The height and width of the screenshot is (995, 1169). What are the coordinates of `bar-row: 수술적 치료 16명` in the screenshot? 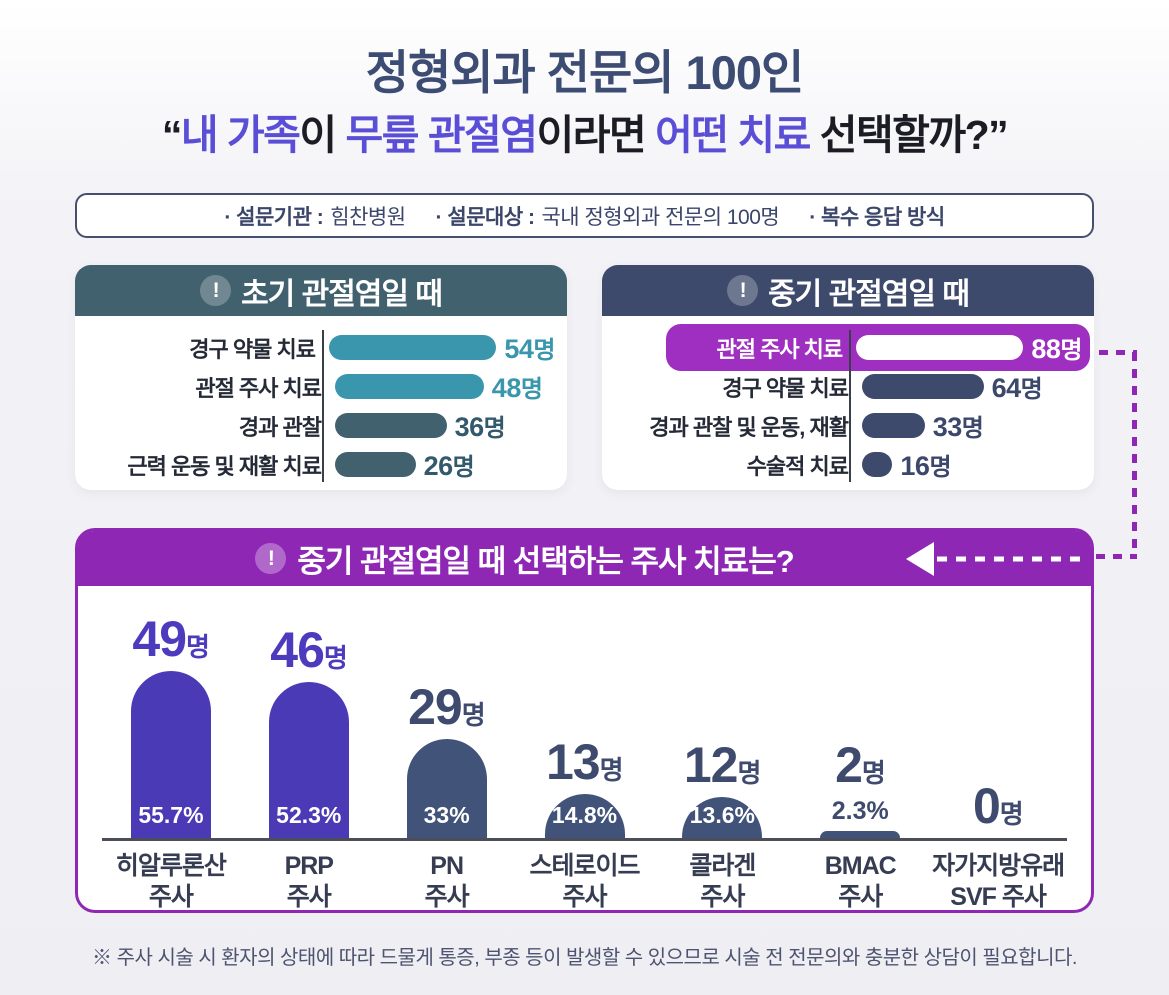 It's located at (846, 464).